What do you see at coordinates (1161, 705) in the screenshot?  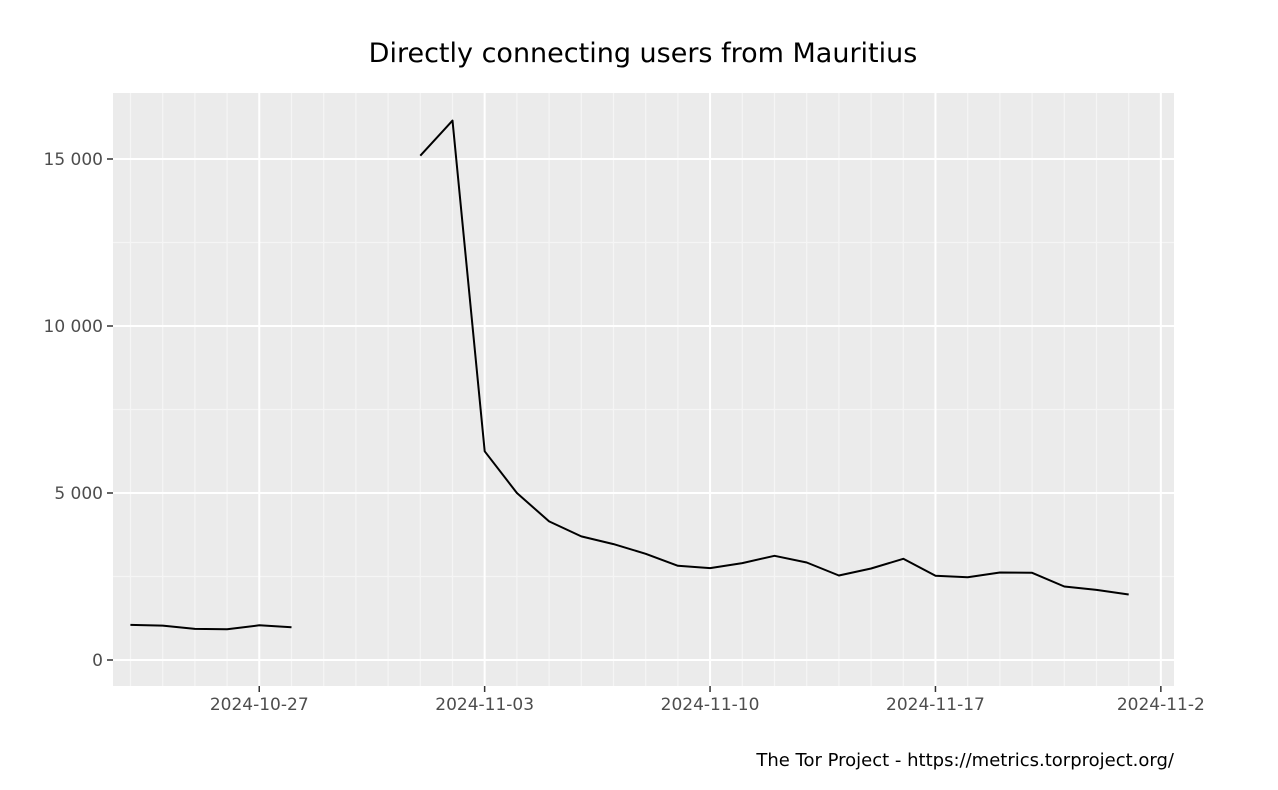 I see `x-tick-label: 2024-11-2` at bounding box center [1161, 705].